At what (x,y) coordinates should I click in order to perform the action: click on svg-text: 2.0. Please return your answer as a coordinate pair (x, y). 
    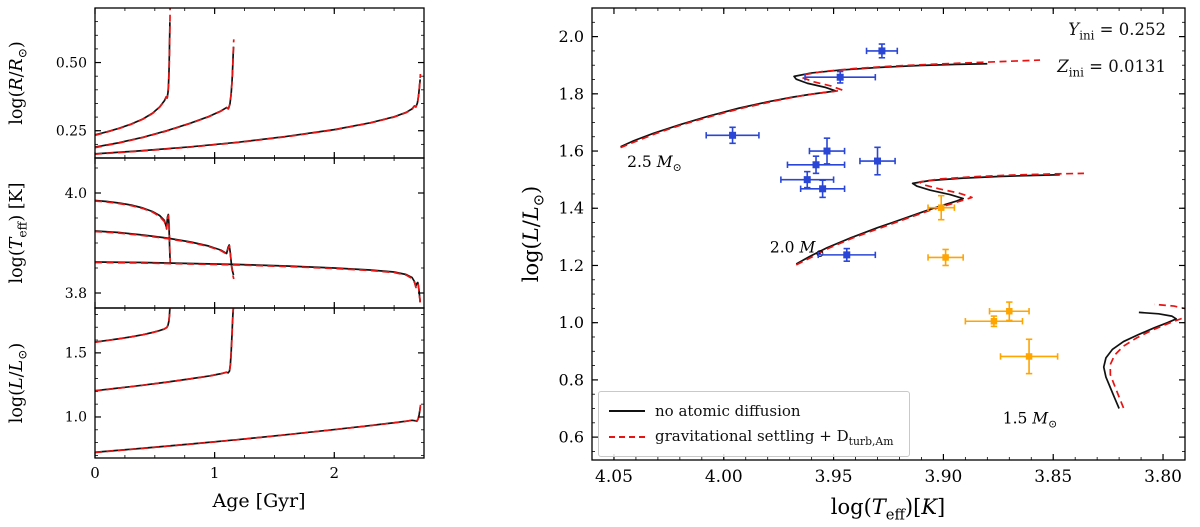
    Looking at the image, I should click on (571, 36).